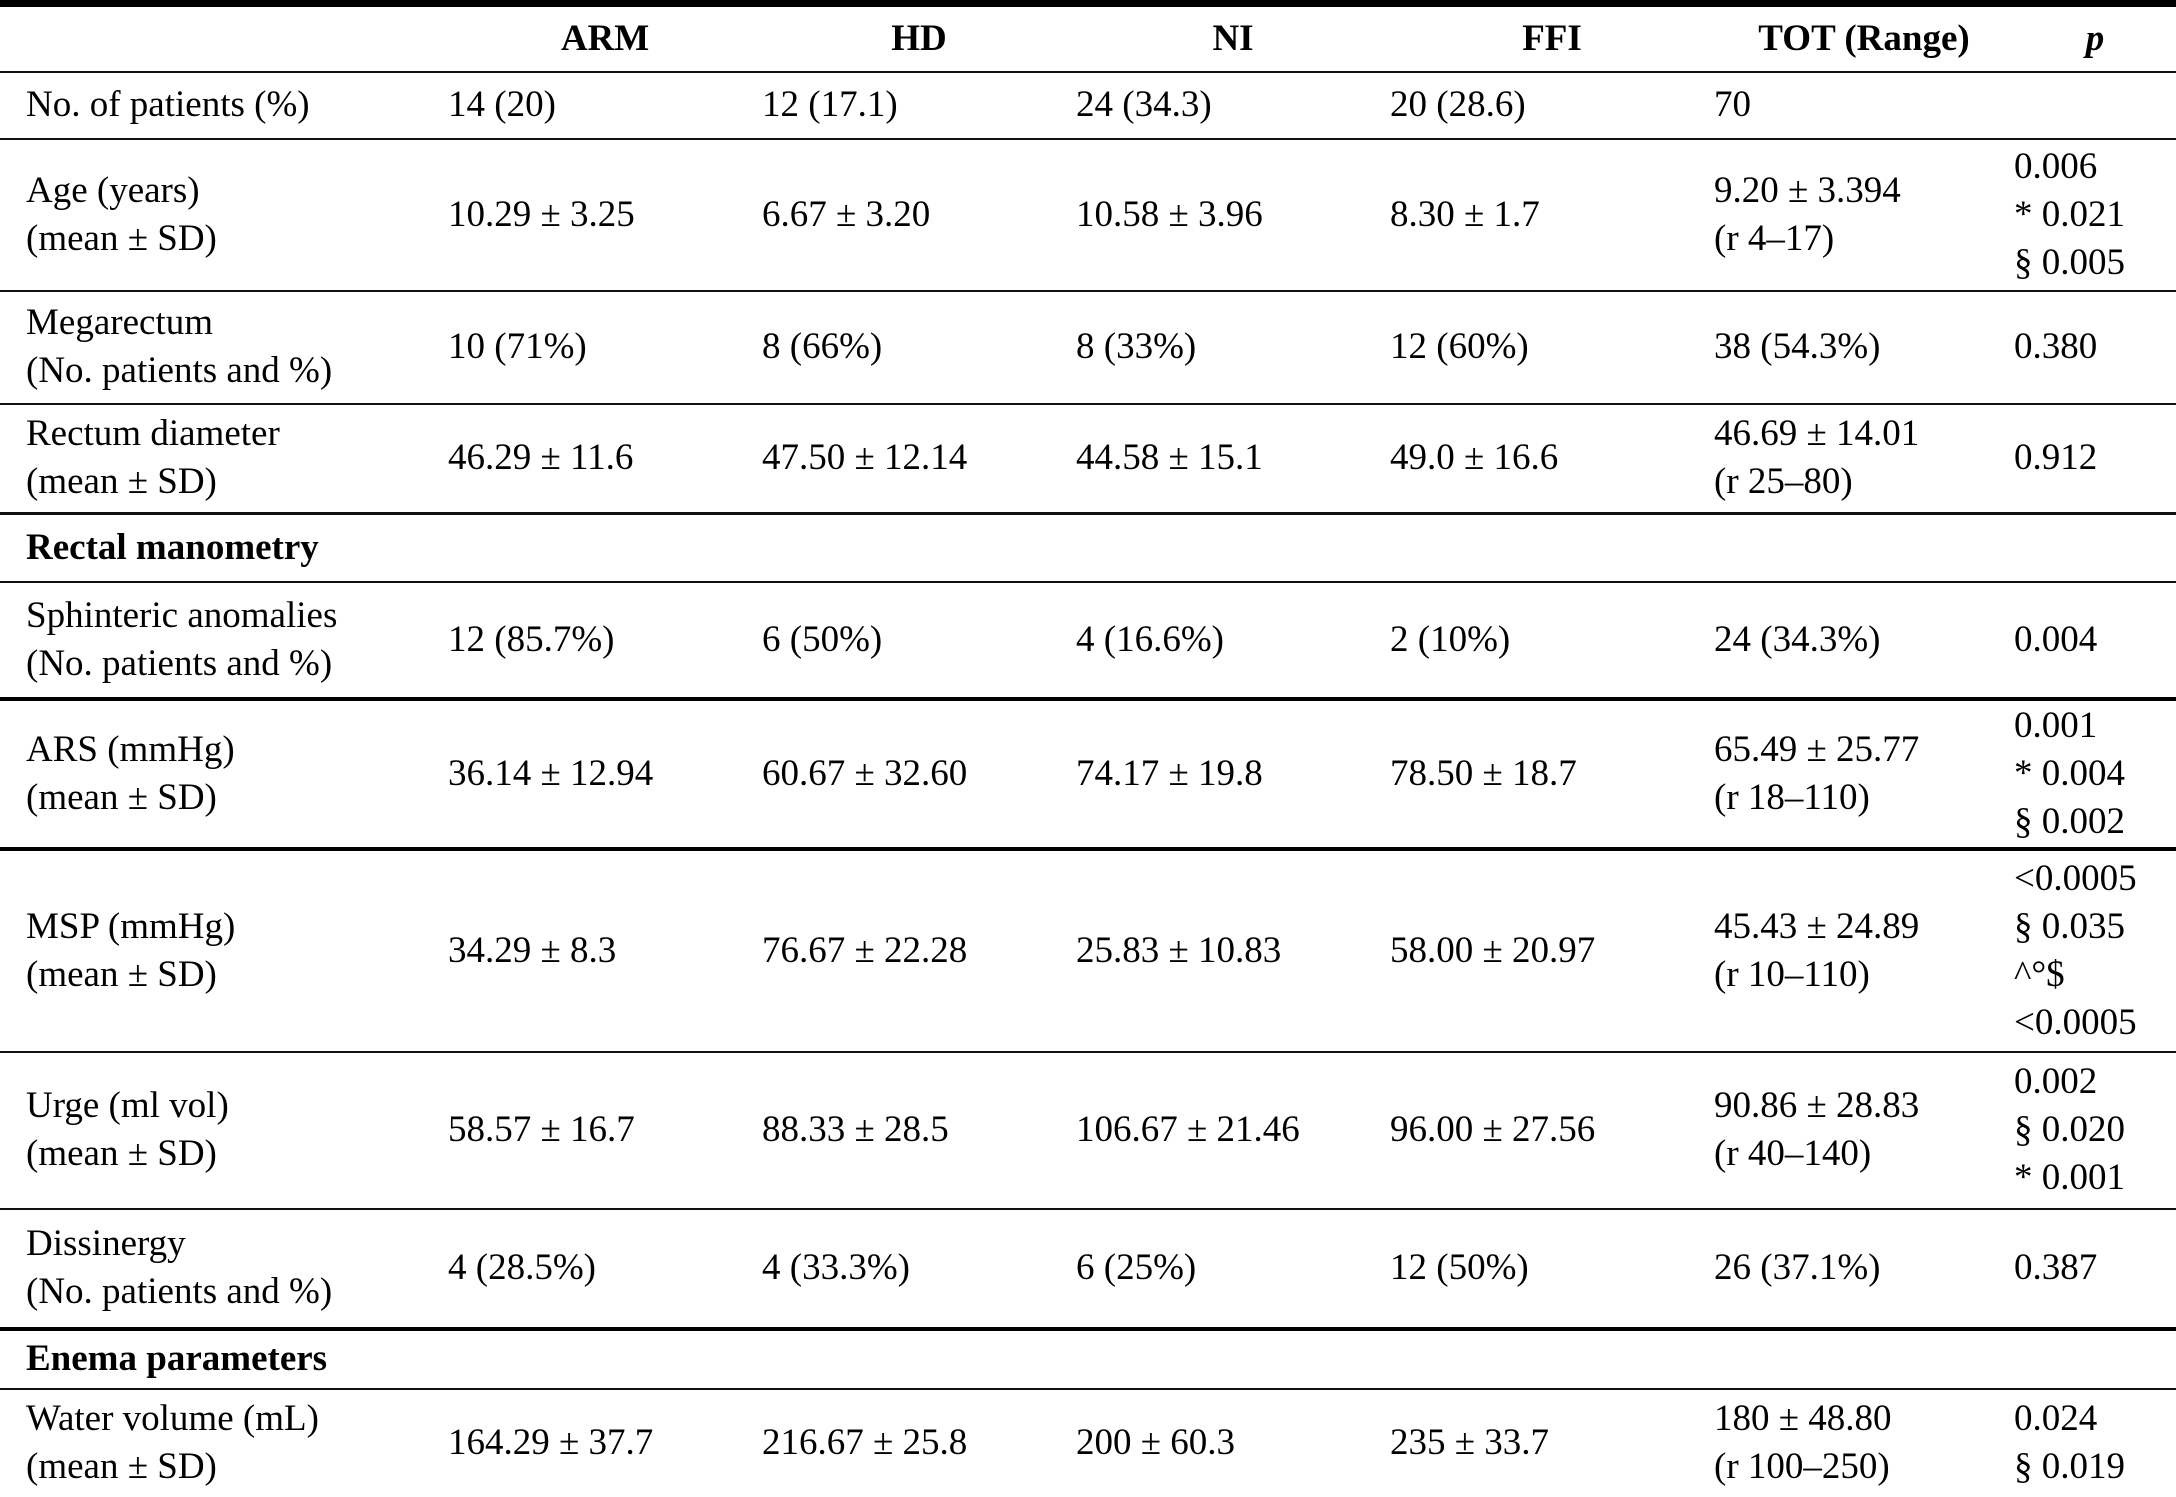 This screenshot has height=1497, width=2176. Describe the element at coordinates (2069, 926) in the screenshot. I see `cell-line: § 0.035` at that location.